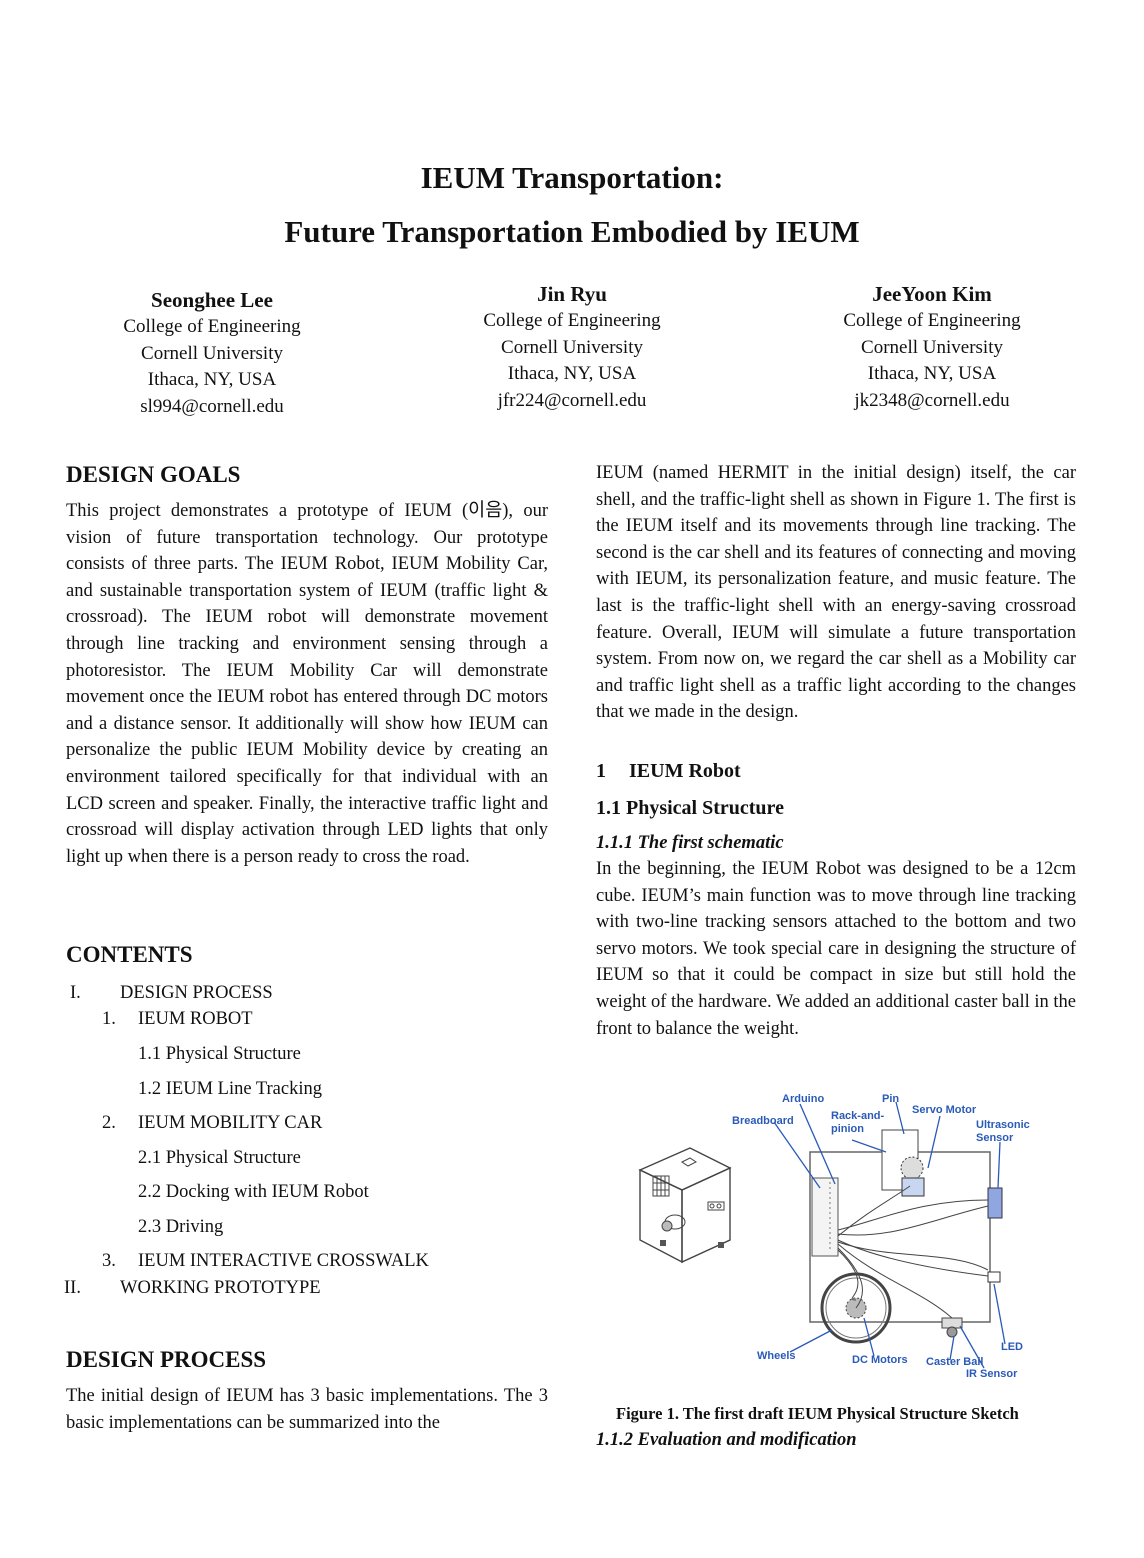 The image size is (1144, 1558). What do you see at coordinates (913, 1252) in the screenshot?
I see `wires-sketch` at bounding box center [913, 1252].